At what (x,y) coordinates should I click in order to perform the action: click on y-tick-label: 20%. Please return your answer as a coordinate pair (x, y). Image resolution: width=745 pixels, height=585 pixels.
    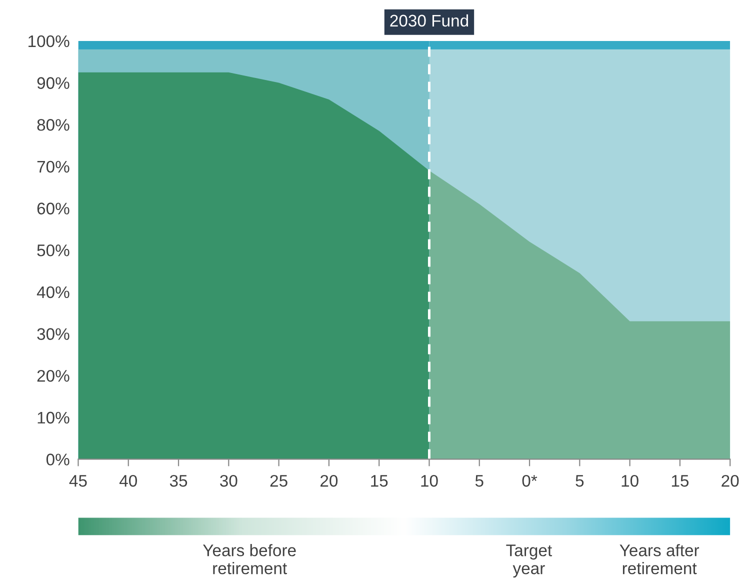
    Looking at the image, I should click on (53, 376).